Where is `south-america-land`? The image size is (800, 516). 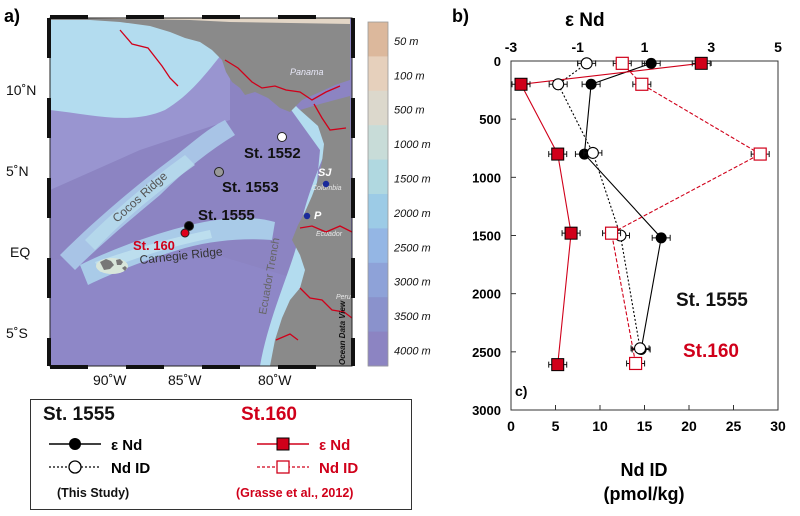
south-america-land is located at coordinates (311, 231).